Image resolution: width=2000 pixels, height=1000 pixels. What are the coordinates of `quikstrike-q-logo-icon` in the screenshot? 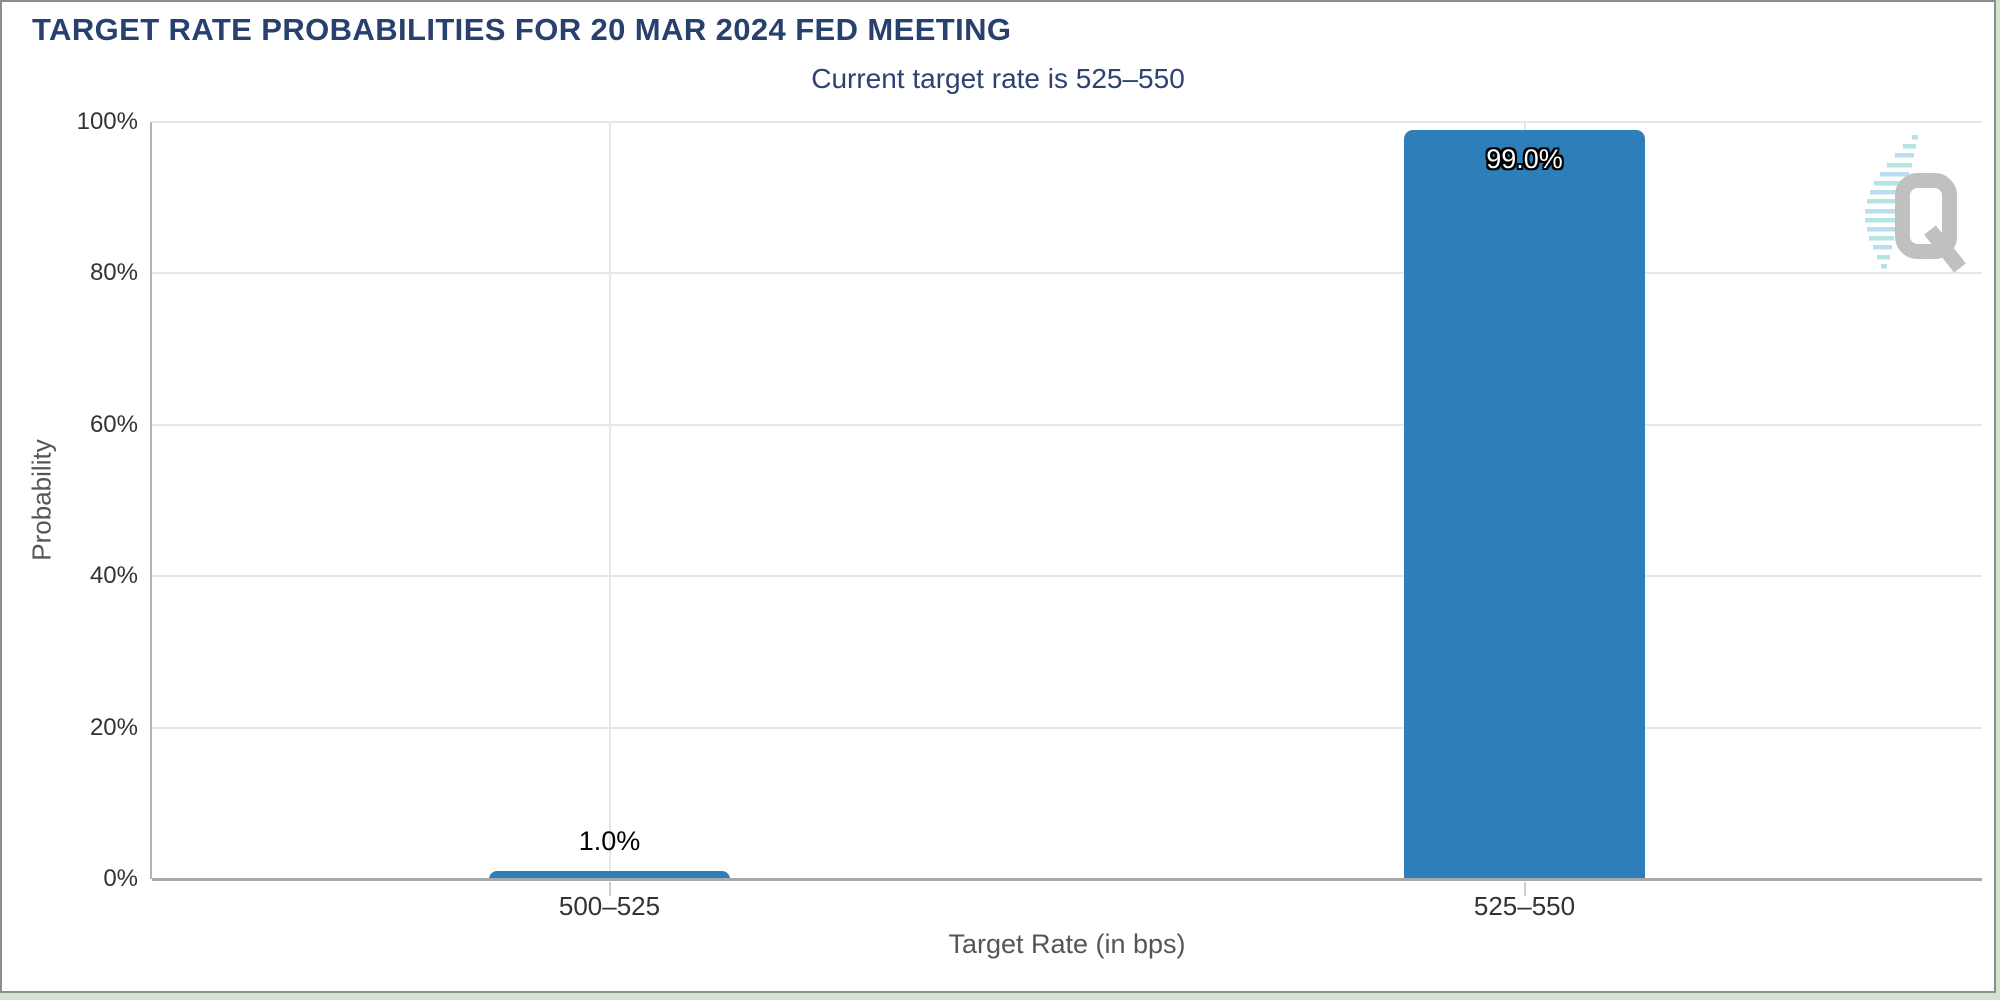 It's located at (1915, 204).